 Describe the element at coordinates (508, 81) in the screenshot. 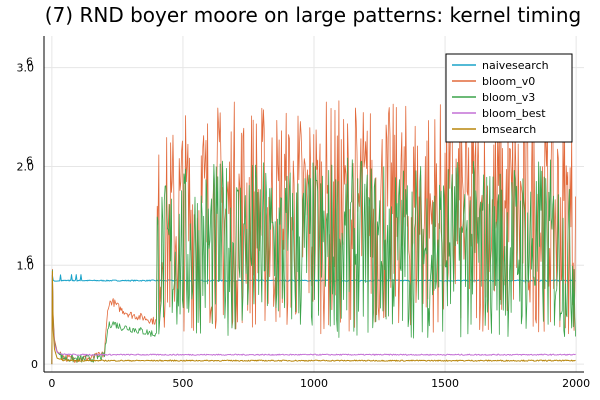

I see `legend-label: bloom_v0` at that location.